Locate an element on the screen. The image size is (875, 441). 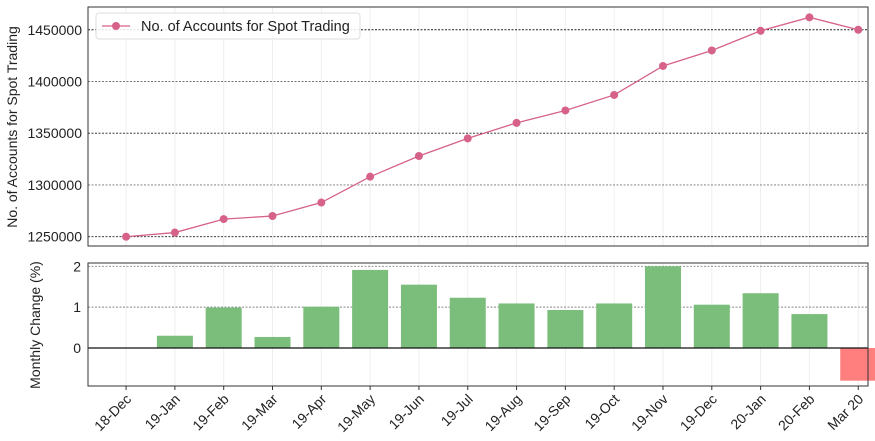
point-Mar 20 is located at coordinates (858, 29).